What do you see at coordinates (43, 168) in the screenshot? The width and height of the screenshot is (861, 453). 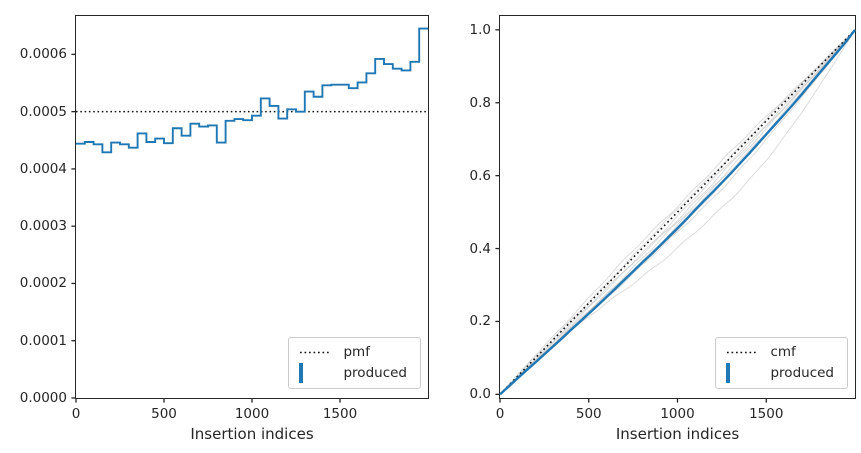 I see `y-tick-label: 0.0004` at bounding box center [43, 168].